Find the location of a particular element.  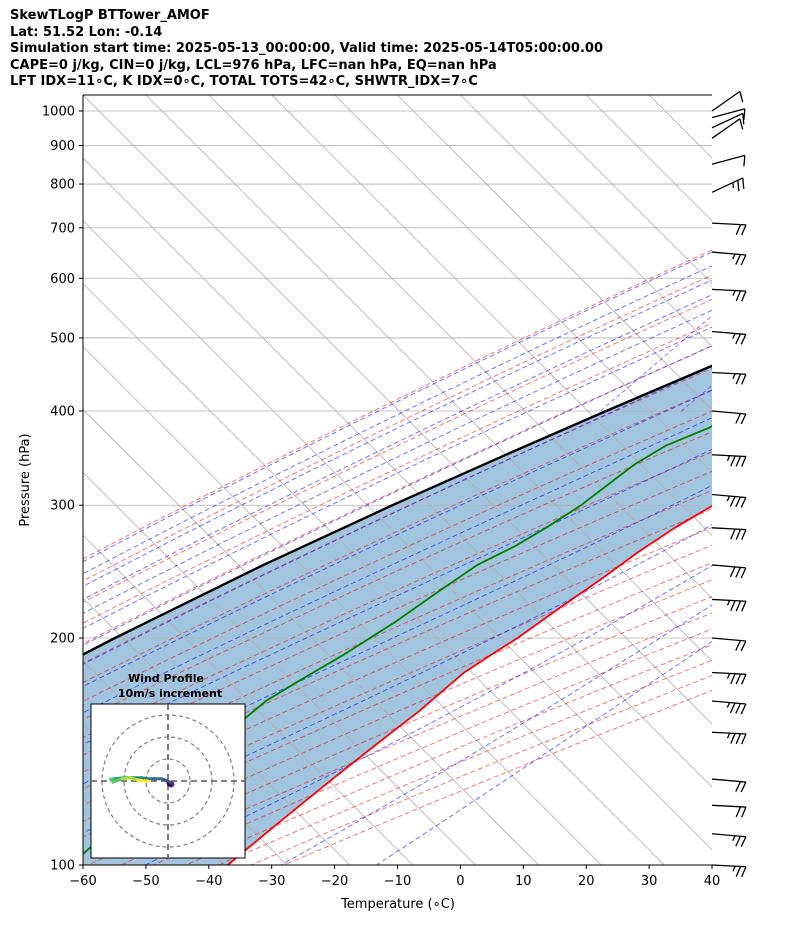

hodograph-ring is located at coordinates (168, 781).